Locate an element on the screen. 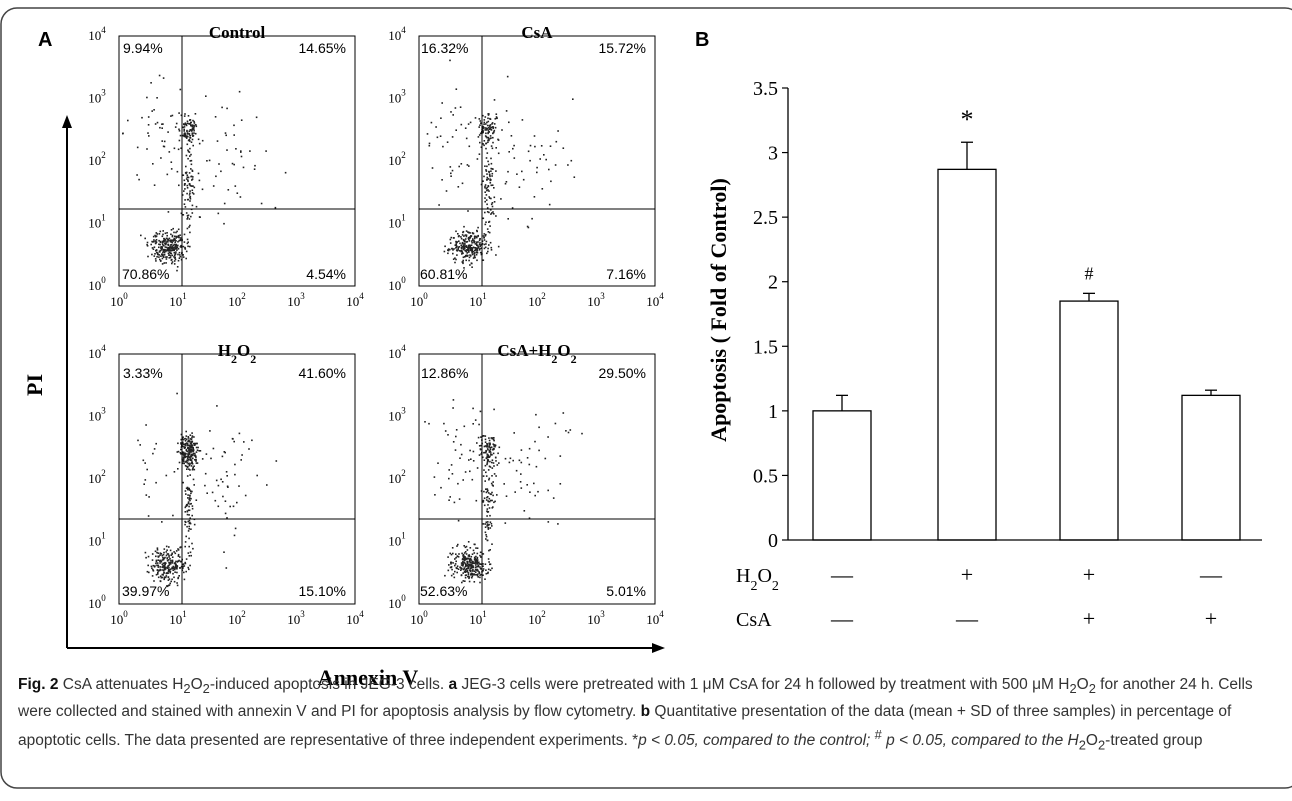 The width and height of the screenshot is (1292, 801). x-tick-label: 10² is located at coordinates (537, 618).